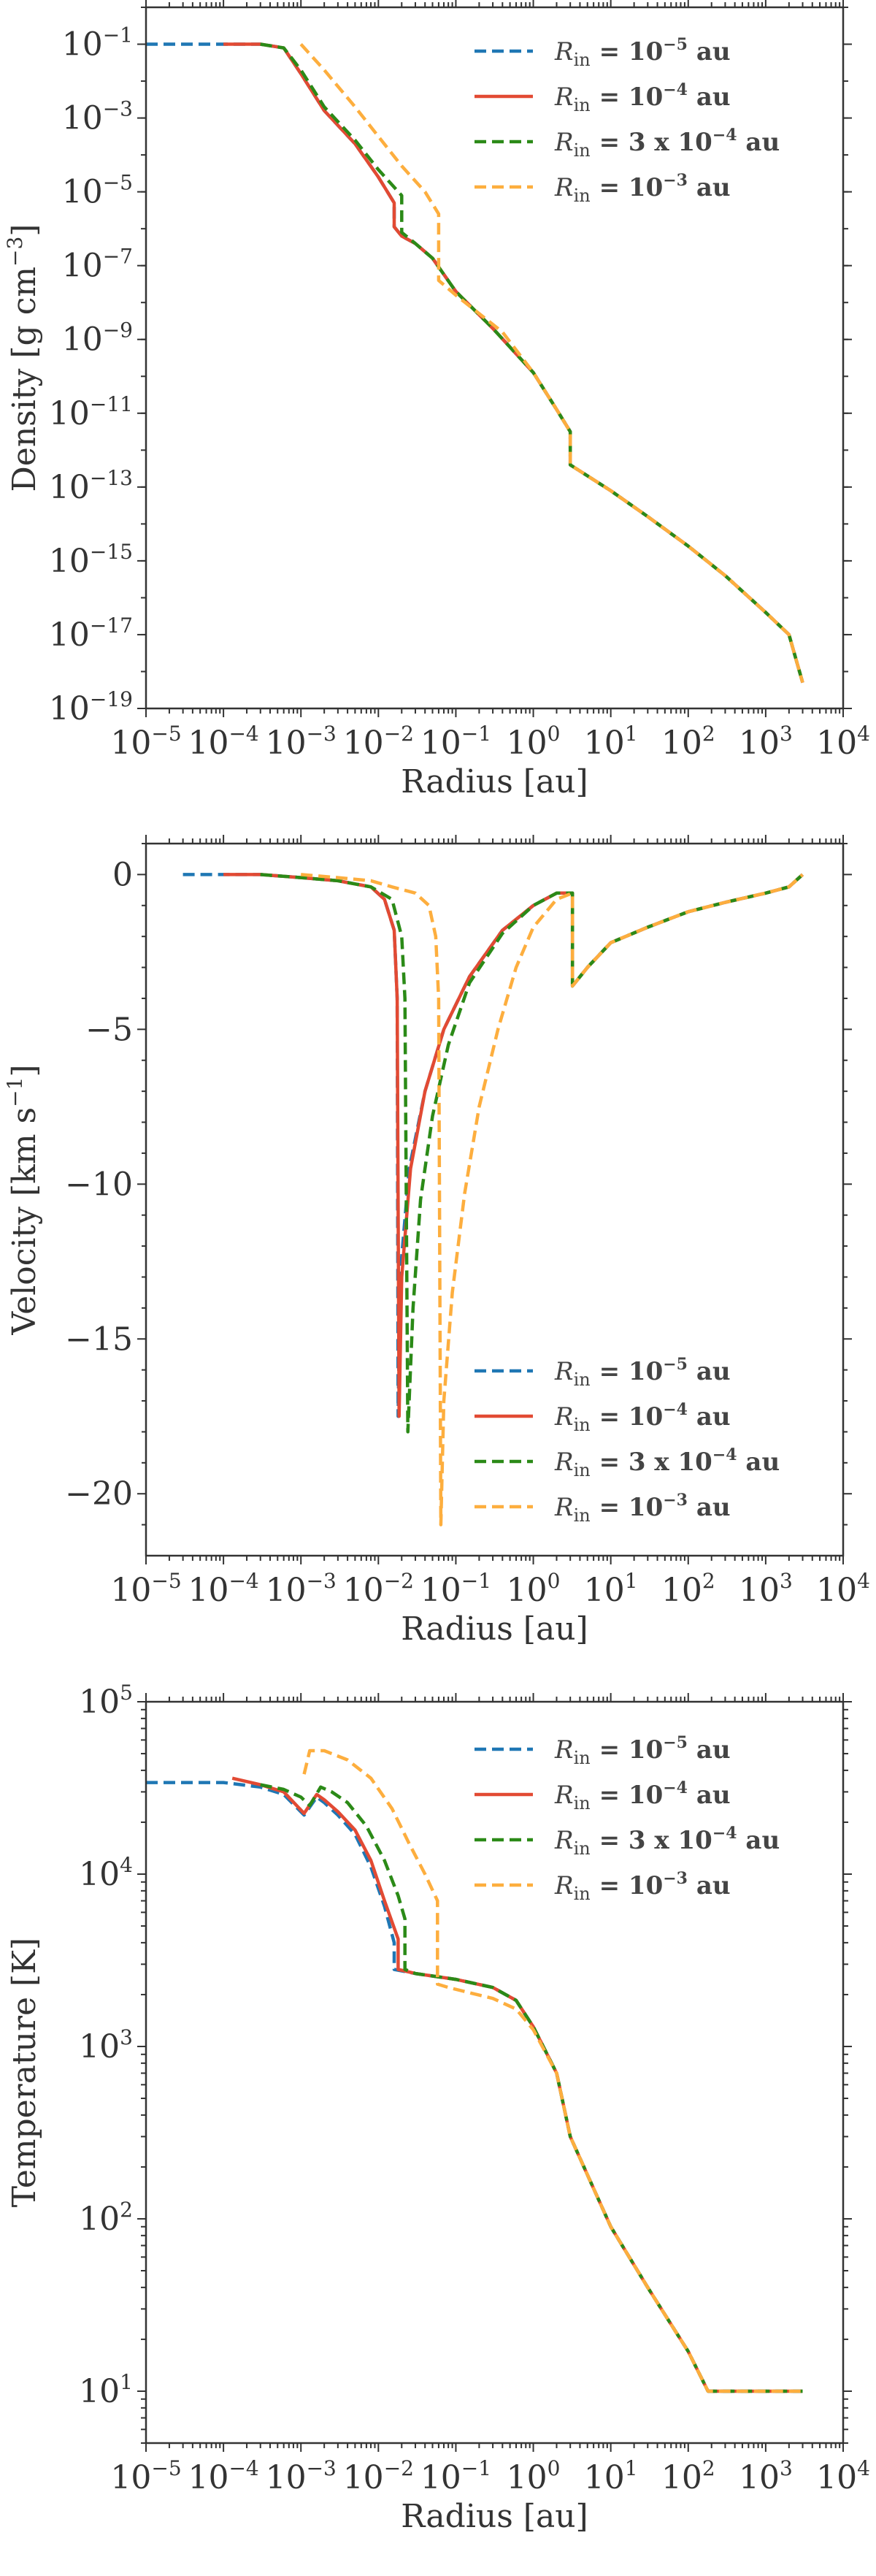  I want to click on y-axis-label: Velocity [km s−1], so click(23, 1199).